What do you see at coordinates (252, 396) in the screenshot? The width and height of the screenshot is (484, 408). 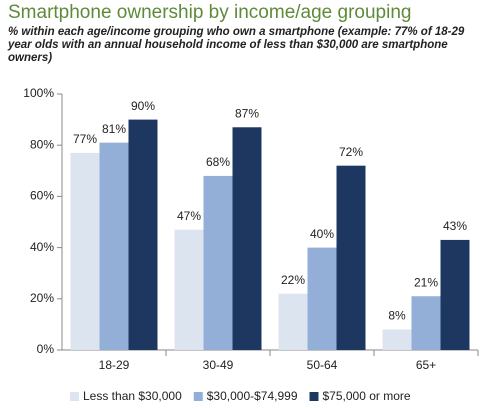 I see `legend-label: $30,000-$74,999` at bounding box center [252, 396].